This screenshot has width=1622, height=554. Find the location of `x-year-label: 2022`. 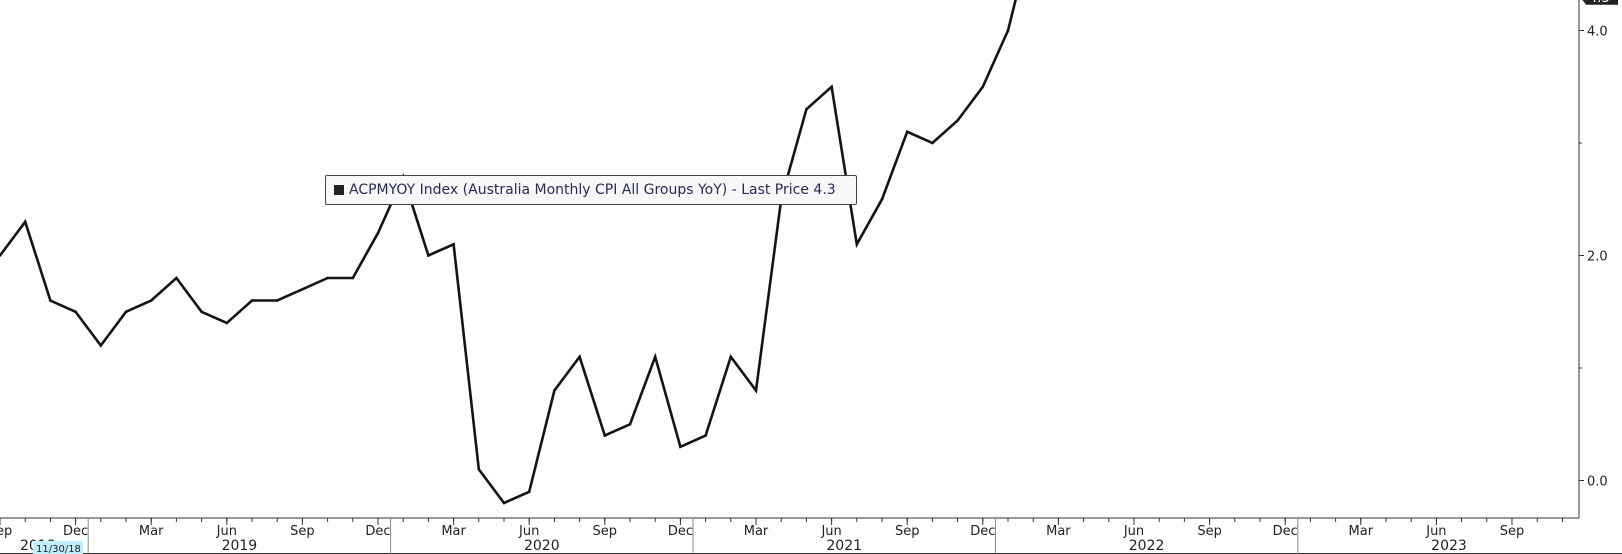

x-year-label: 2022 is located at coordinates (1147, 546).